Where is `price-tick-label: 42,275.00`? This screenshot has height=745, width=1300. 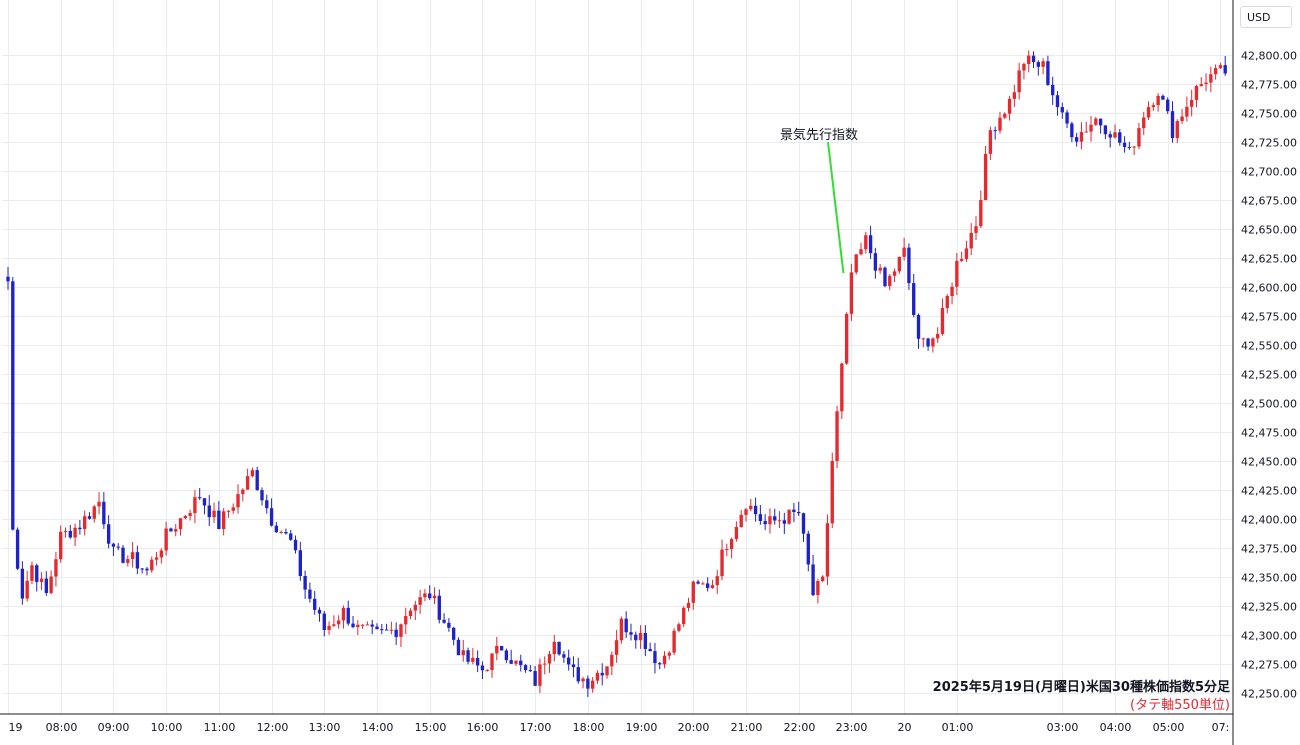
price-tick-label: 42,275.00 is located at coordinates (1269, 665).